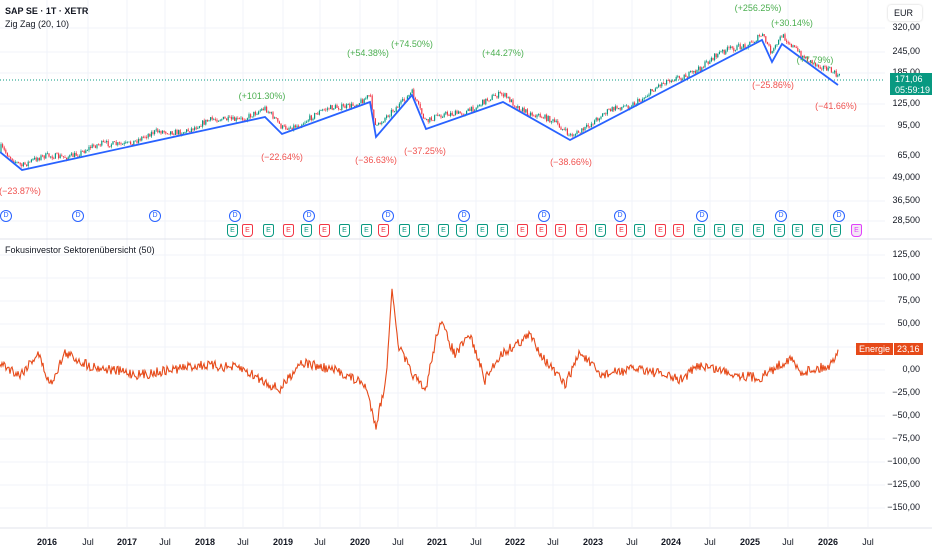 This screenshot has height=550, width=932. Describe the element at coordinates (368, 53) in the screenshot. I see `zigzag-label: (+54.38%)` at that location.